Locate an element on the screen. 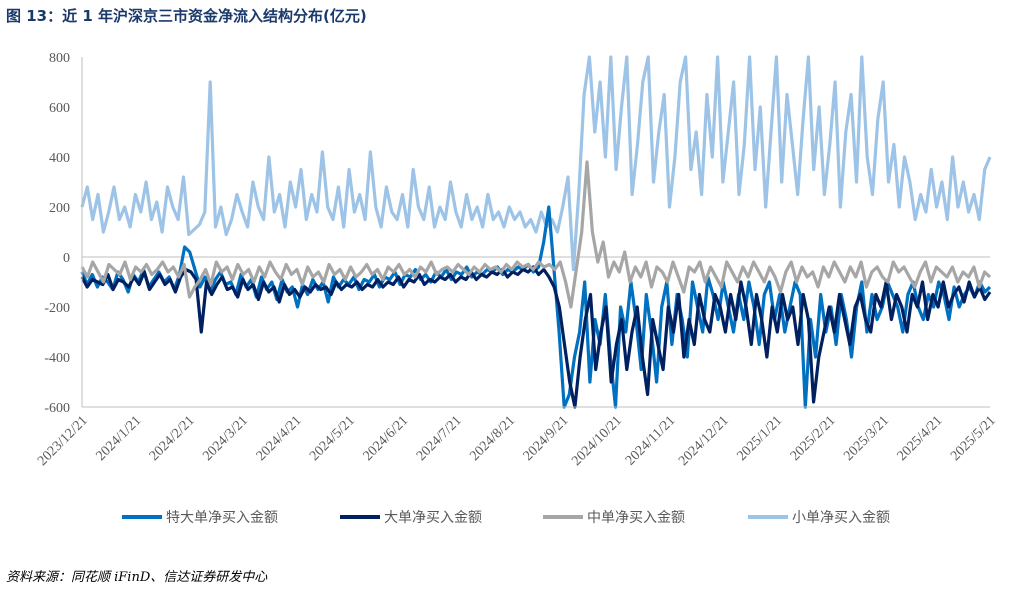 This screenshot has width=1031, height=592. x-tick-label: 2024/11/21 is located at coordinates (650, 440).